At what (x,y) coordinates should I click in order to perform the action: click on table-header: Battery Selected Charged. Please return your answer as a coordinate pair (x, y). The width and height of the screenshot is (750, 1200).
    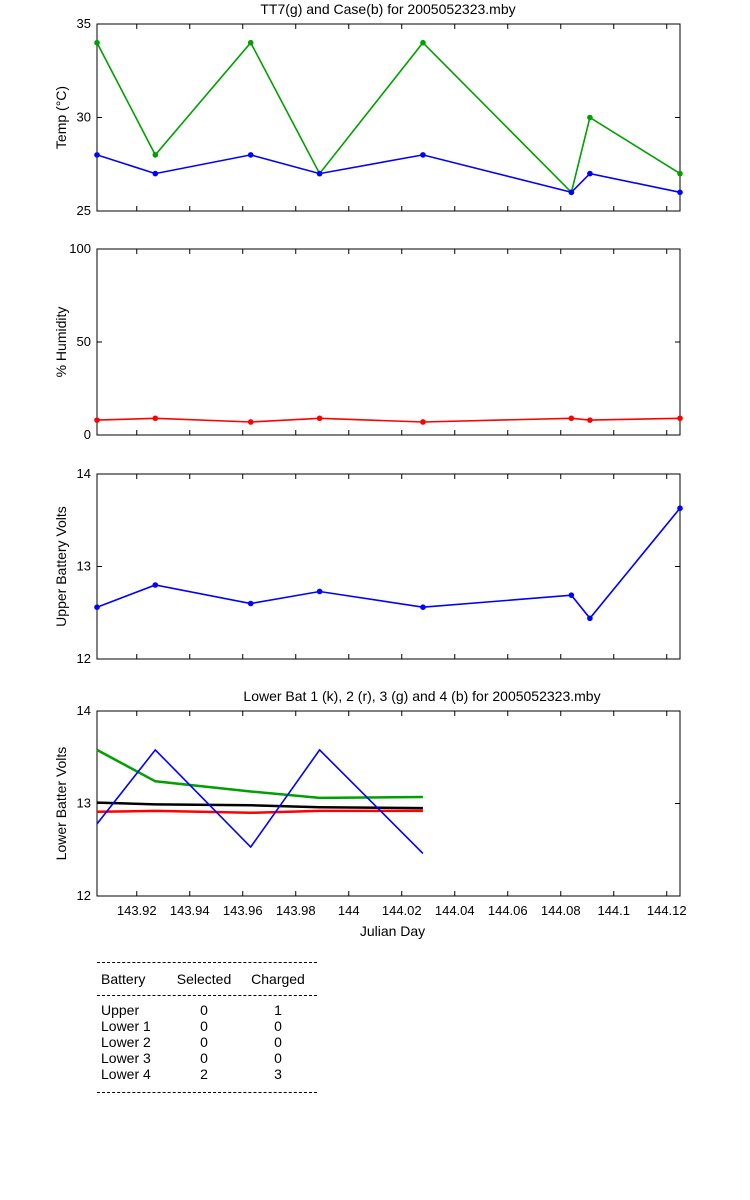
    Looking at the image, I should click on (207, 979).